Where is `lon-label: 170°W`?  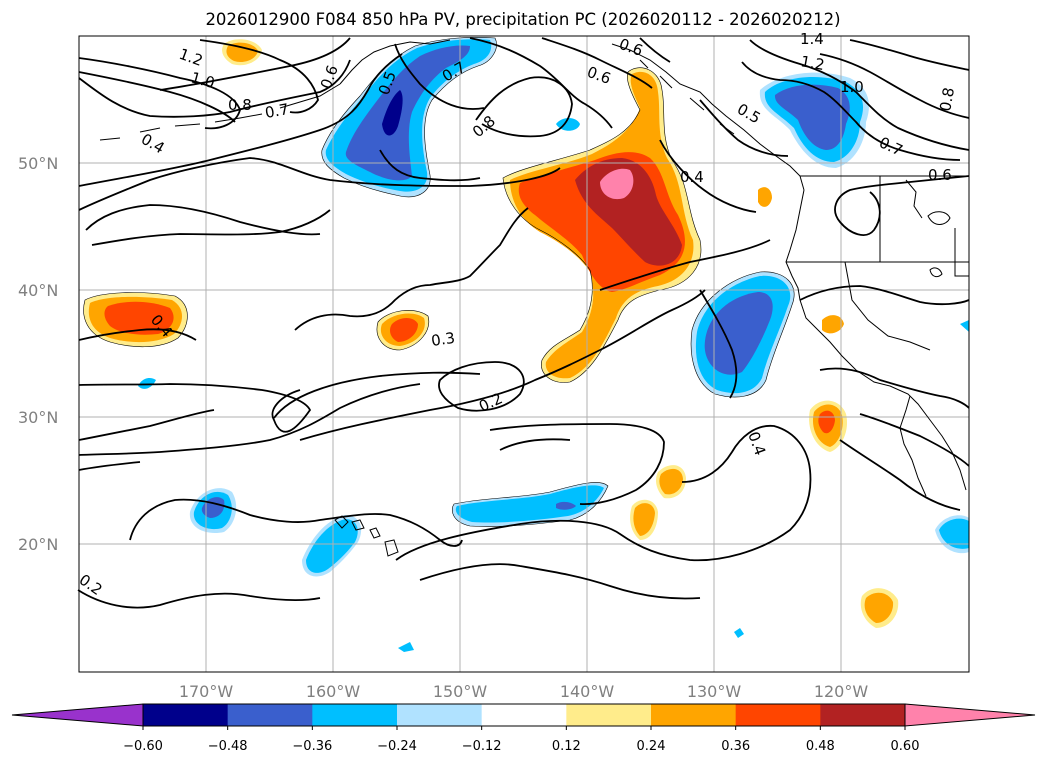 lon-label: 170°W is located at coordinates (206, 691).